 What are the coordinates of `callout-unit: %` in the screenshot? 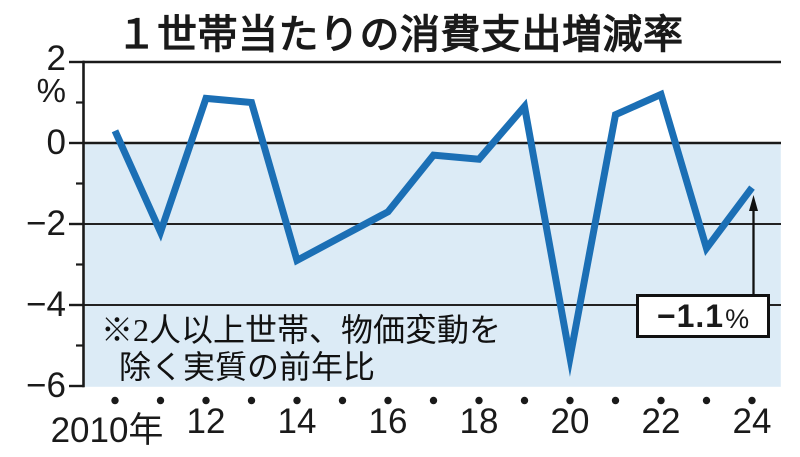 It's located at (737, 318).